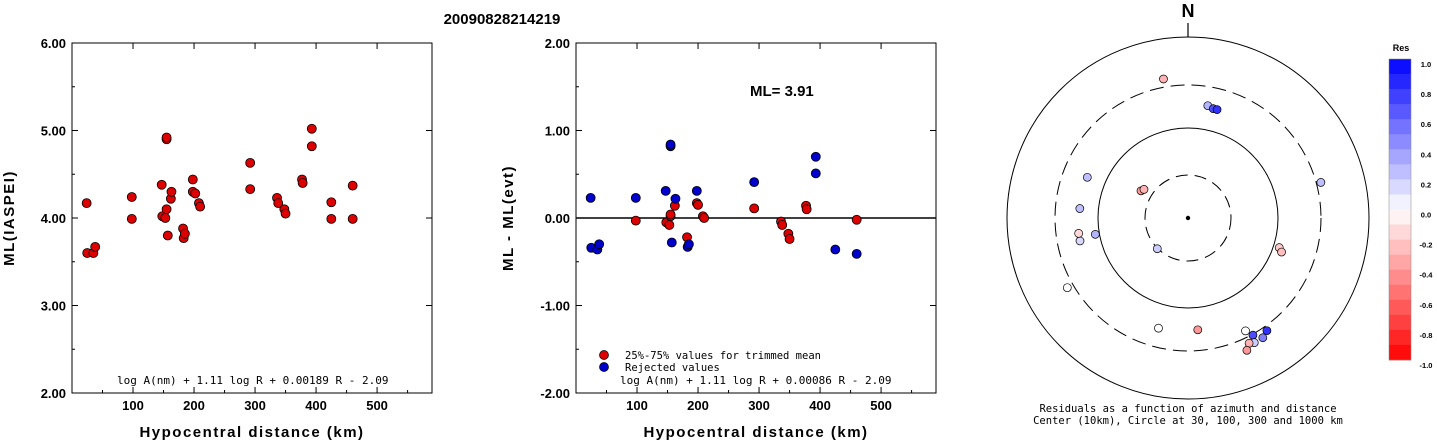 The width and height of the screenshot is (1437, 441). I want to click on colorbar-tick-label: -1.0, so click(1426, 365).